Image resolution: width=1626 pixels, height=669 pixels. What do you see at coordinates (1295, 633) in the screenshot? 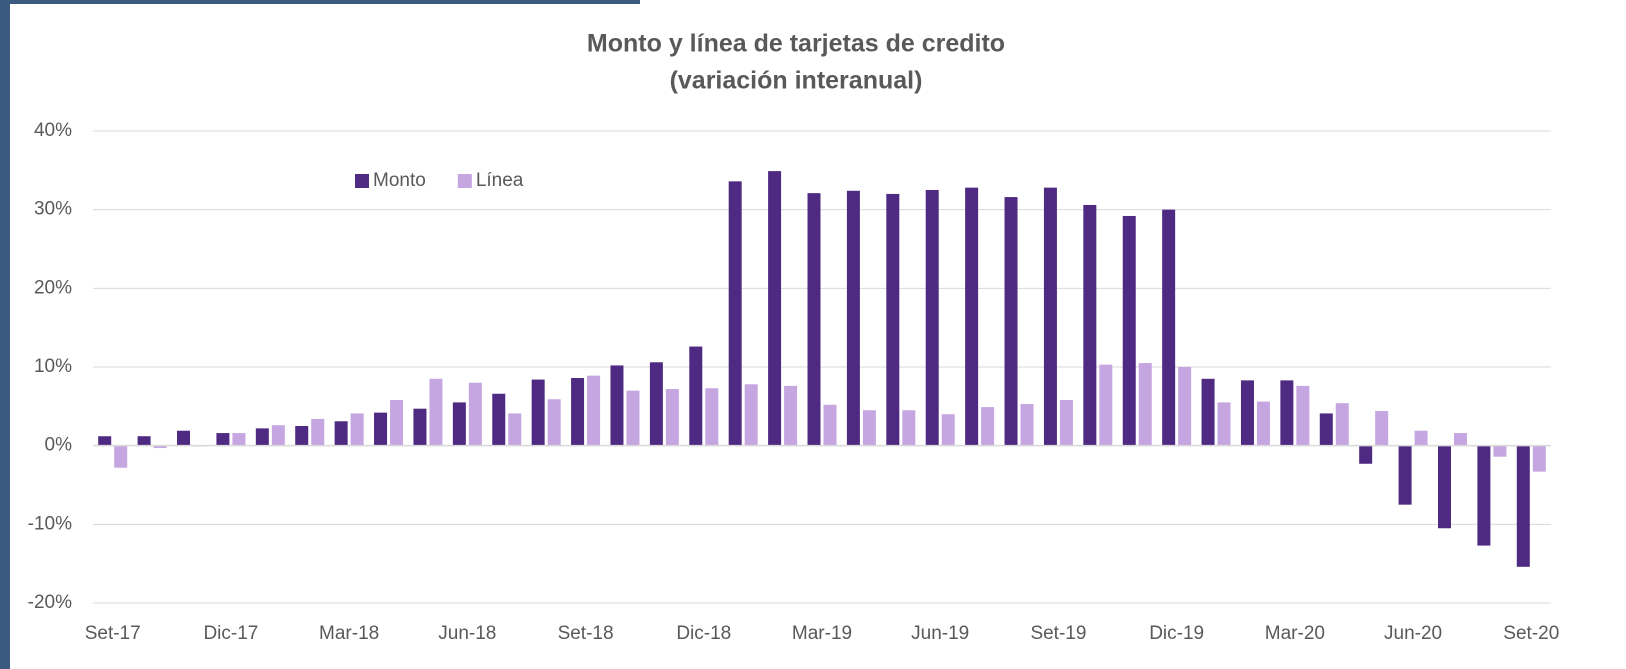
I see `x-tick-label: Mar-20` at bounding box center [1295, 633].